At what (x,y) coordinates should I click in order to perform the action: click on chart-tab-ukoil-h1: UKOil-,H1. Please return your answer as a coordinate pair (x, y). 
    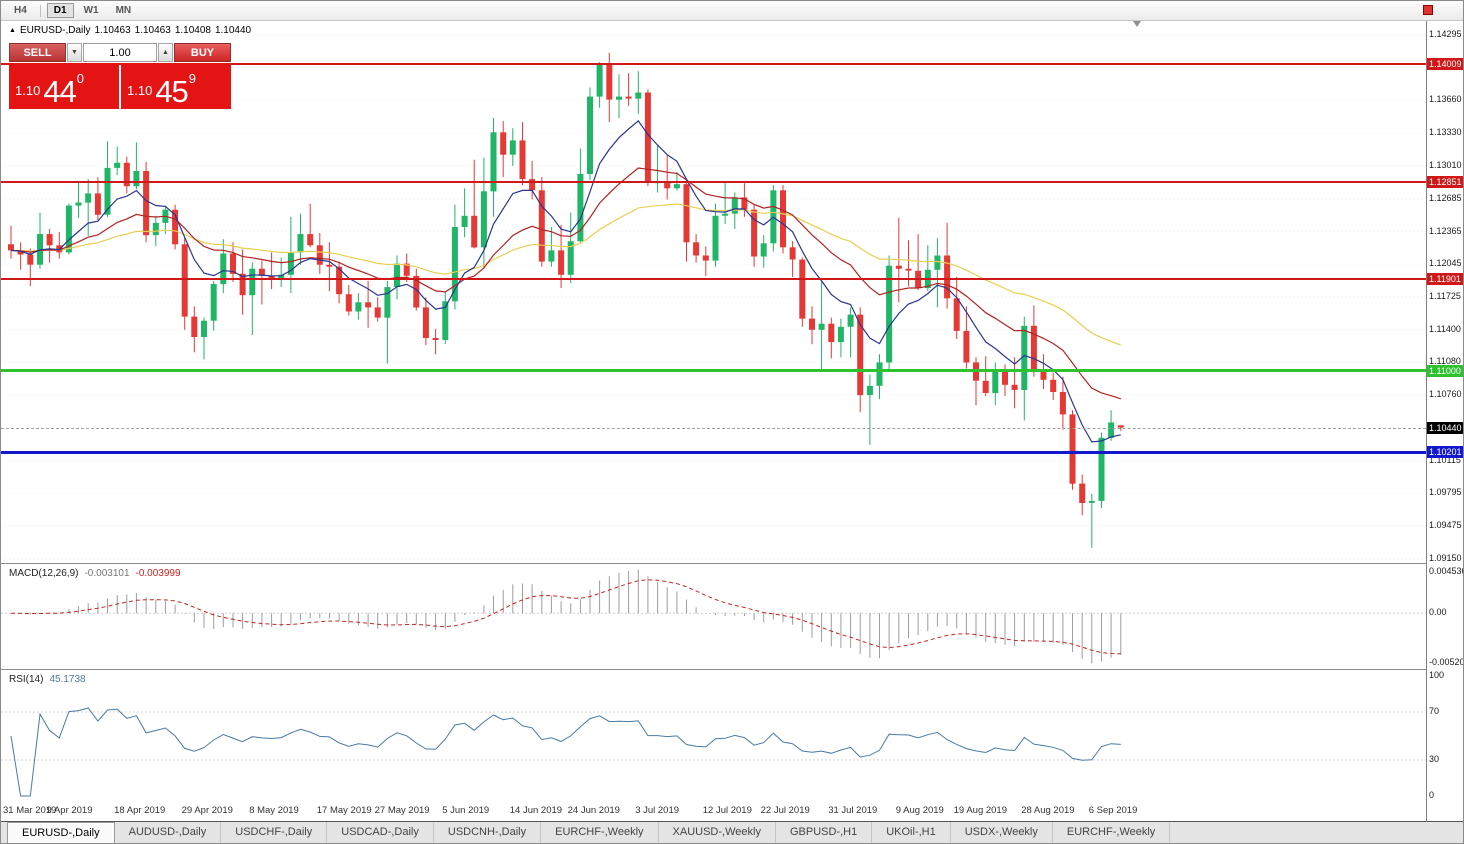
    Looking at the image, I should click on (911, 832).